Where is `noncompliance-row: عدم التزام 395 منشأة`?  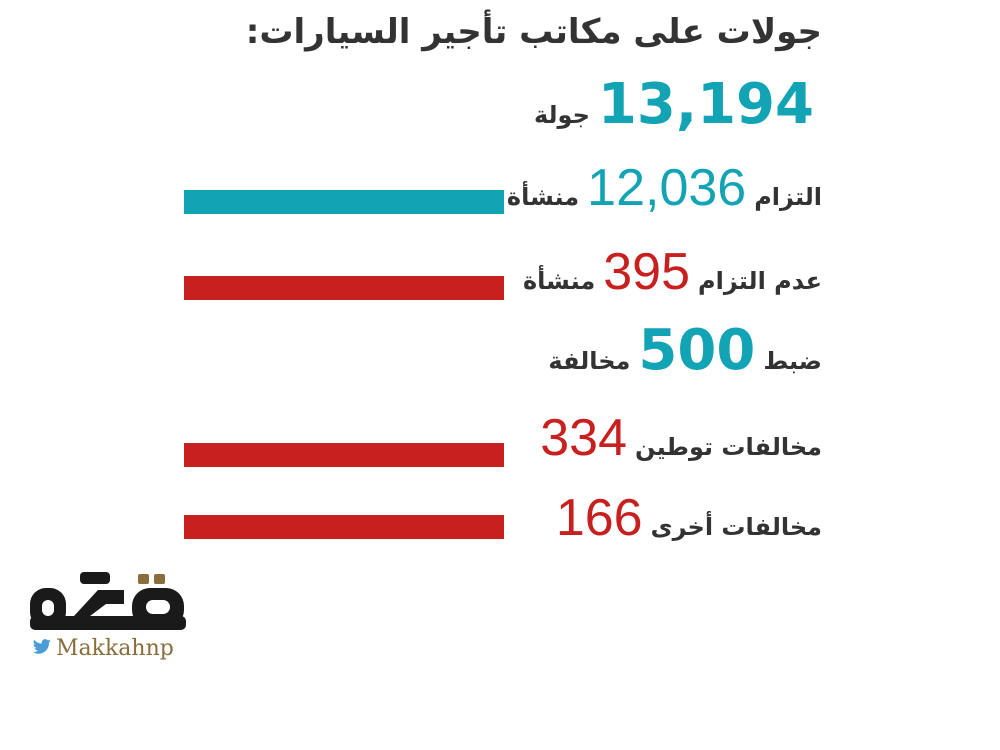 noncompliance-row: عدم التزام 395 منشأة is located at coordinates (672, 272).